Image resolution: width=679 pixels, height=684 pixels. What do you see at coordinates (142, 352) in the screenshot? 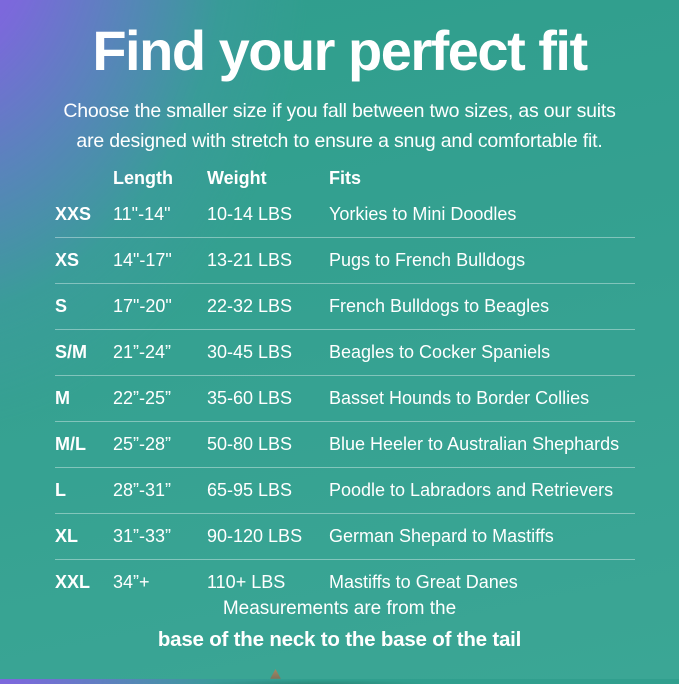
I see `length-value: 21”-24”` at bounding box center [142, 352].